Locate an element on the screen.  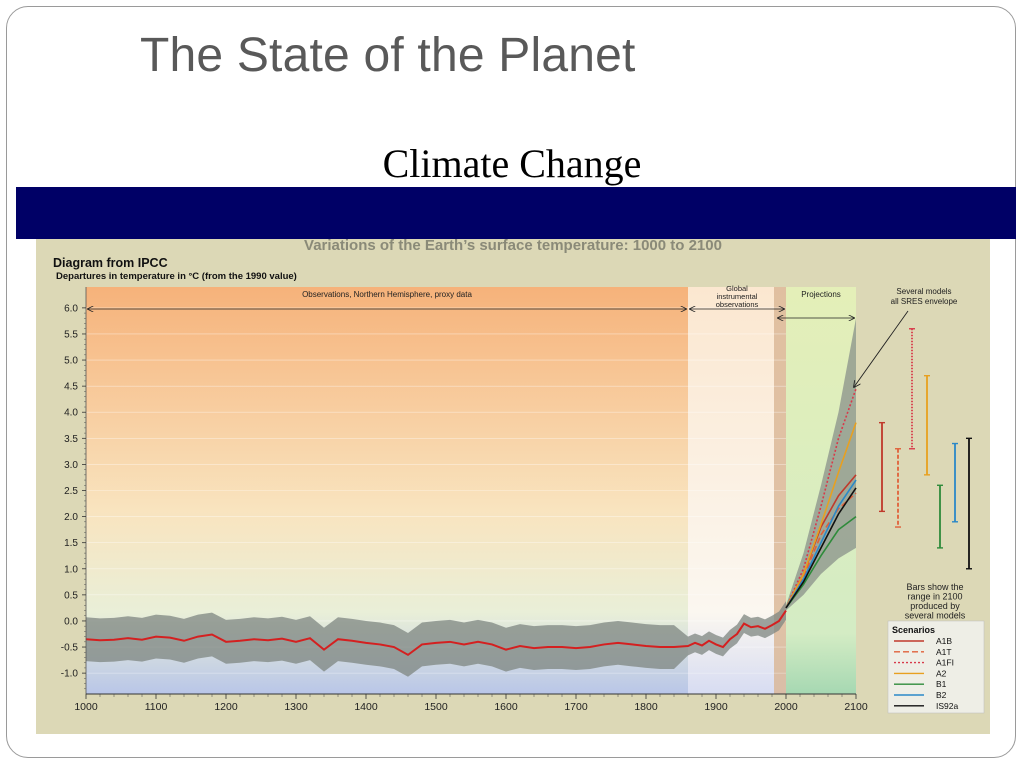
period-label-projections: Projections is located at coordinates (821, 294).